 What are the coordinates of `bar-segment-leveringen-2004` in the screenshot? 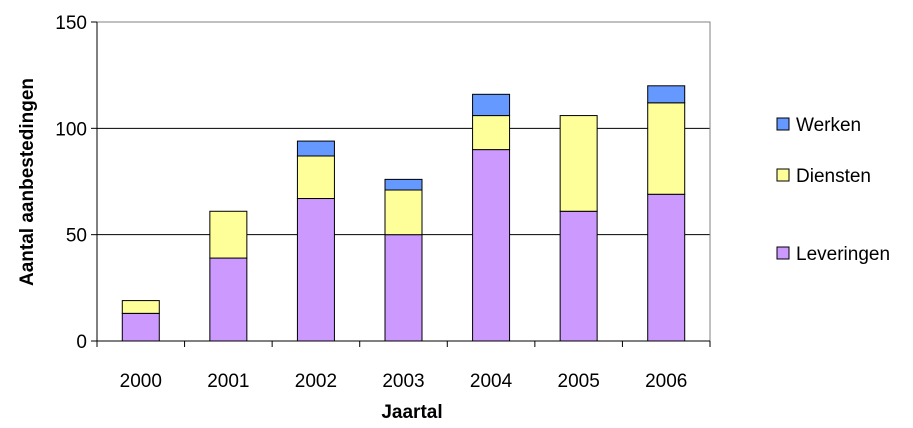 It's located at (491, 245).